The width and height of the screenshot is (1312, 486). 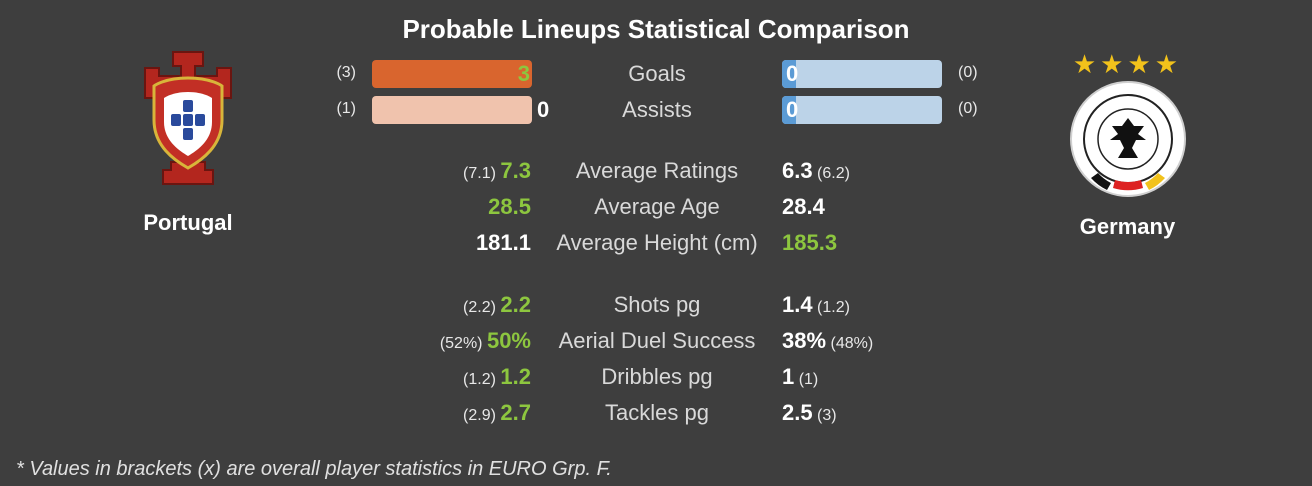 What do you see at coordinates (797, 412) in the screenshot?
I see `stat-right-value: 2.5` at bounding box center [797, 412].